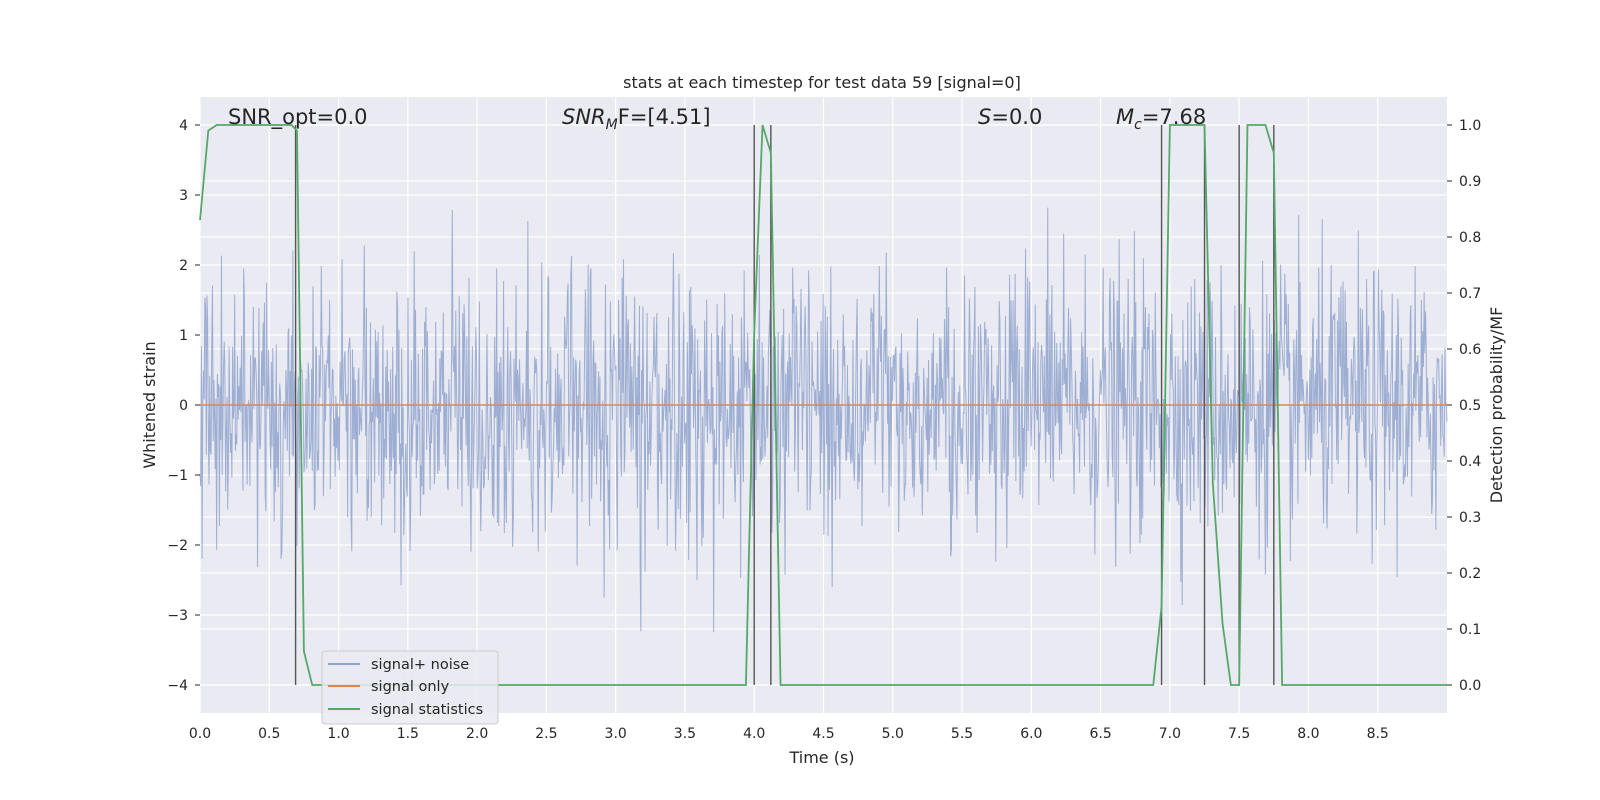 This screenshot has height=800, width=1600. Describe the element at coordinates (1170, 734) in the screenshot. I see `x-tick-label: 7.0` at that location.